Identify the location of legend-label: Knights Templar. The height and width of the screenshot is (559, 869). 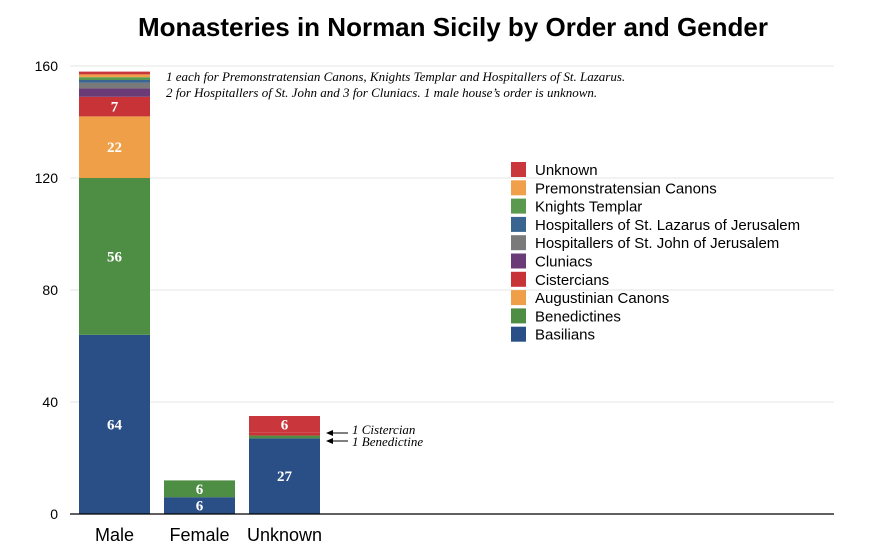
(588, 207).